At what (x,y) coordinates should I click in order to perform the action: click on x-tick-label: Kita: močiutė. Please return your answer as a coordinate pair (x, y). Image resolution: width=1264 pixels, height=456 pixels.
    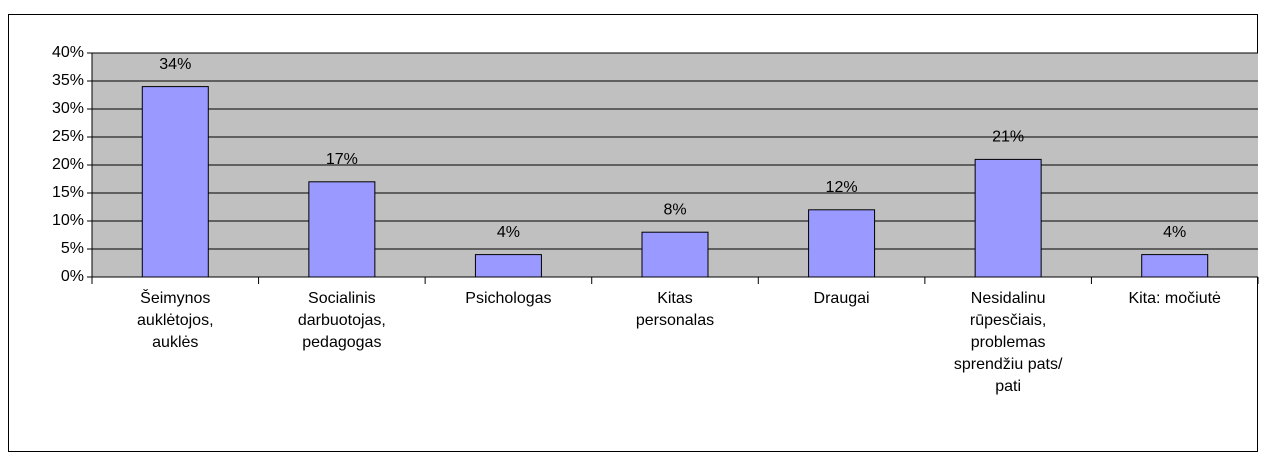
    Looking at the image, I should click on (1174, 298).